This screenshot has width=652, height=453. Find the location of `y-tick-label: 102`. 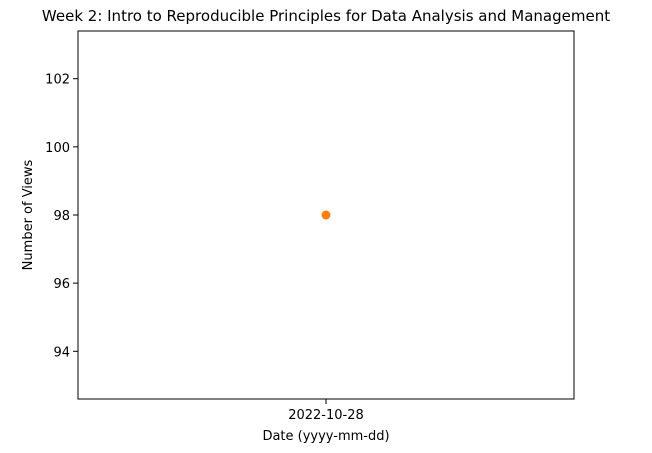

y-tick-label: 102 is located at coordinates (57, 80).